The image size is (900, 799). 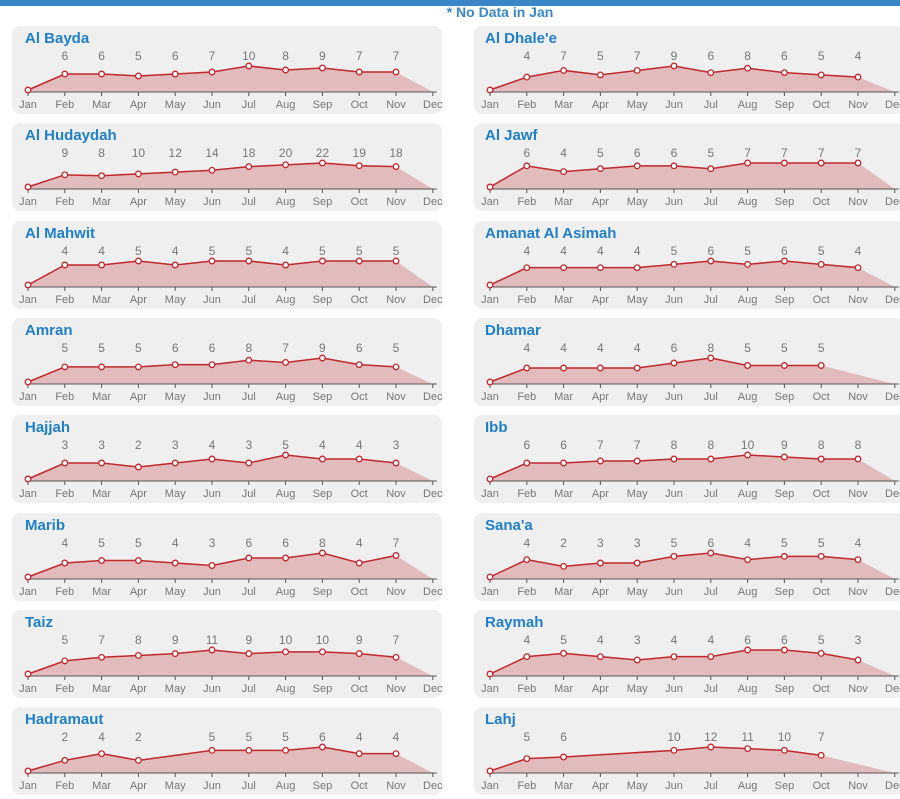 I want to click on area-fill, so click(x=230, y=370).